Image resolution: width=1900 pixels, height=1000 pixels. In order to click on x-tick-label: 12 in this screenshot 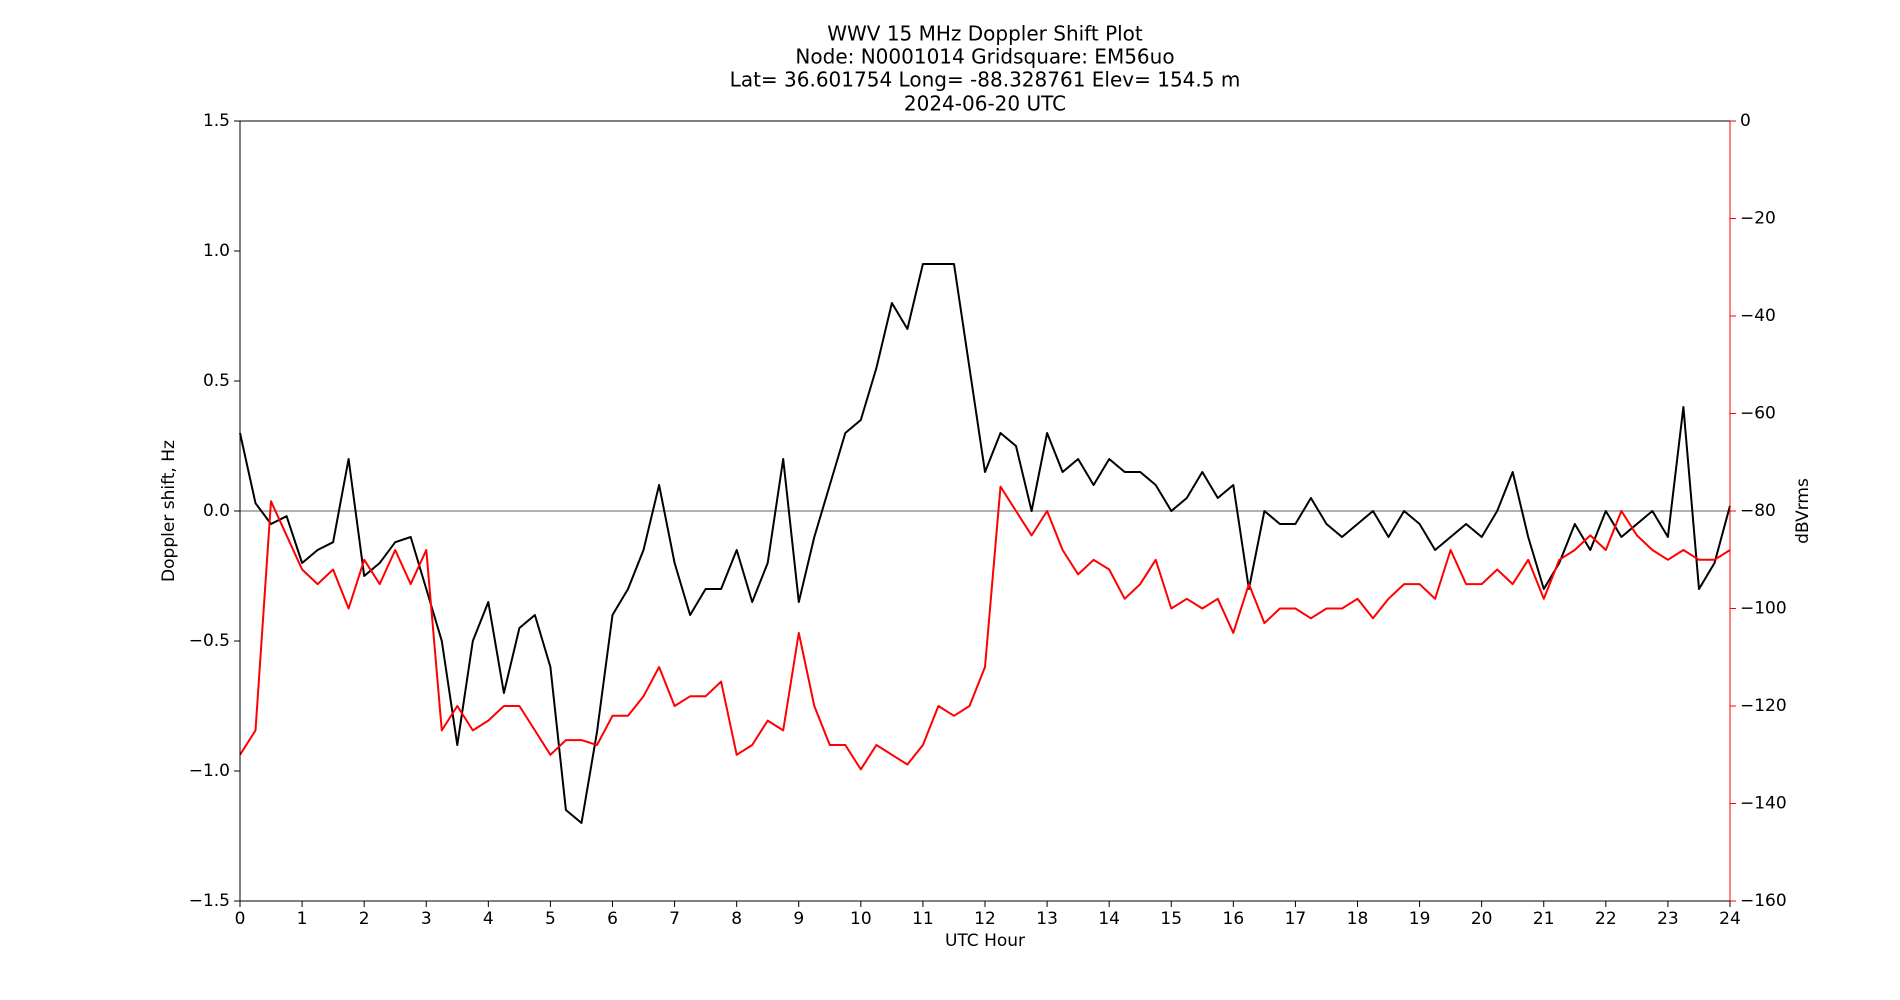, I will do `click(985, 919)`.